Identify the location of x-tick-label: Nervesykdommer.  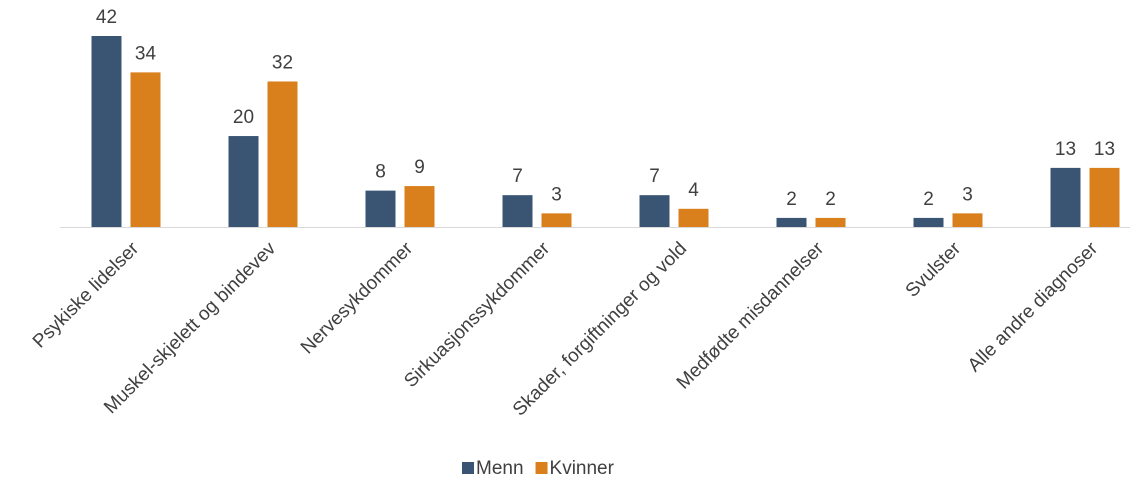
(357, 298).